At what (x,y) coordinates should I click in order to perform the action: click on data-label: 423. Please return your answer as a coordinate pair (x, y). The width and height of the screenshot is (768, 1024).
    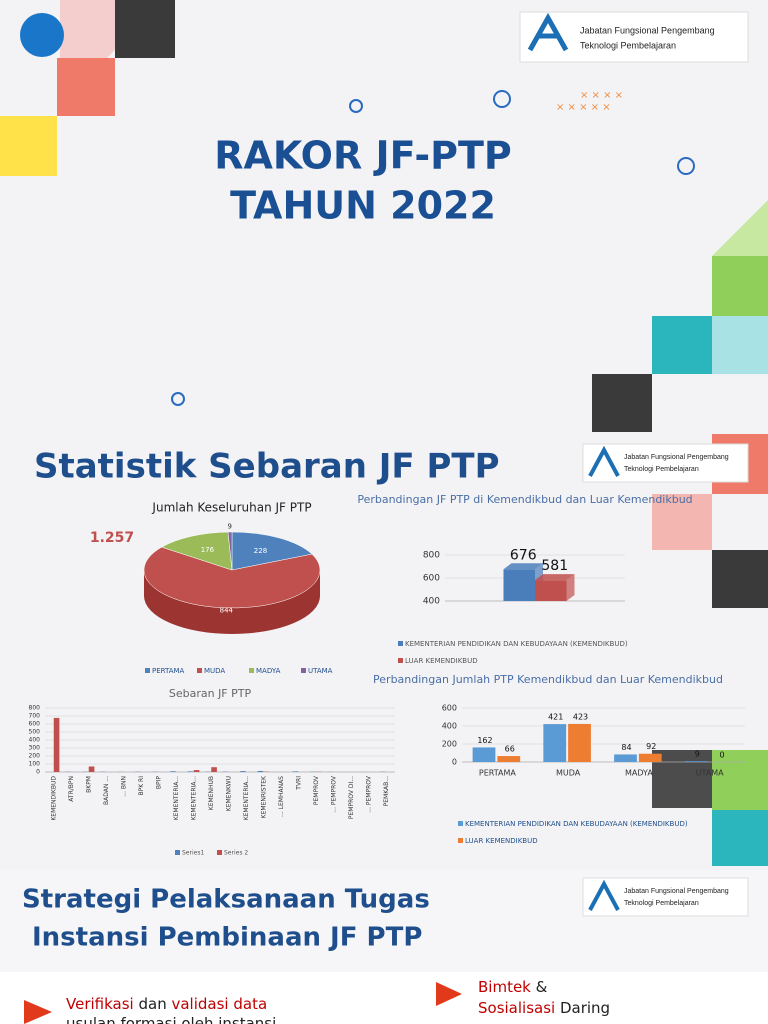
    Looking at the image, I should click on (580, 716).